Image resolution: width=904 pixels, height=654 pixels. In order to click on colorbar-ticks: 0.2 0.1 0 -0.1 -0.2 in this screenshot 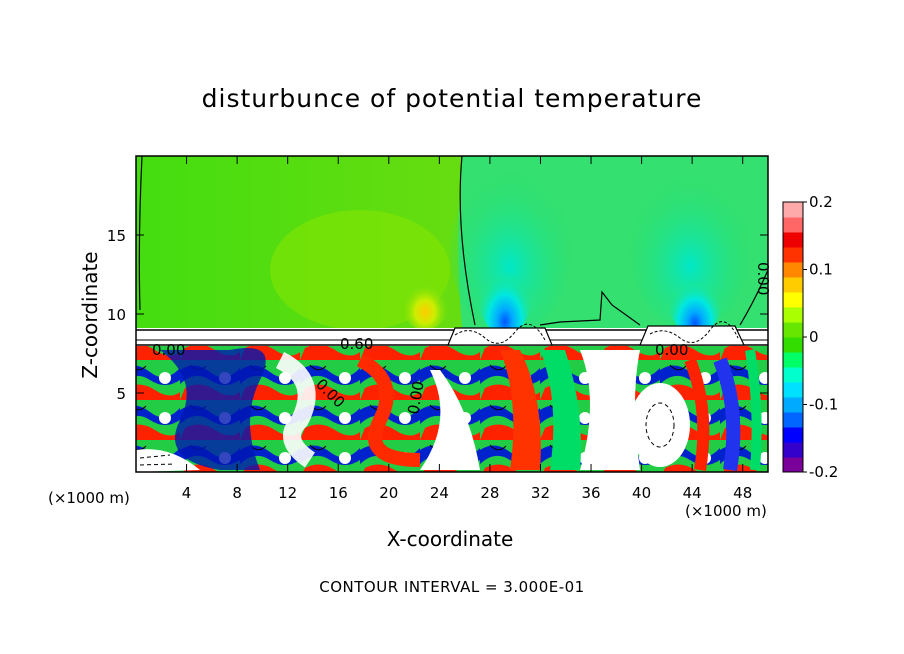, I will do `click(820, 337)`.